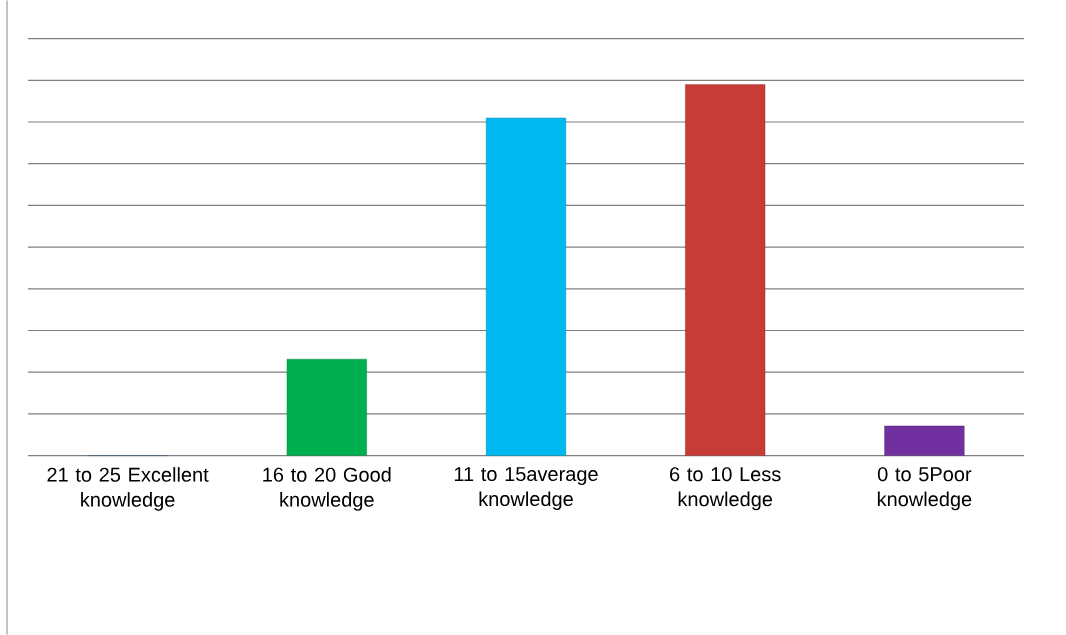 The width and height of the screenshot is (1066, 635). What do you see at coordinates (924, 489) in the screenshot?
I see `x-tick-label: 0 to 5Poor knowledge` at bounding box center [924, 489].